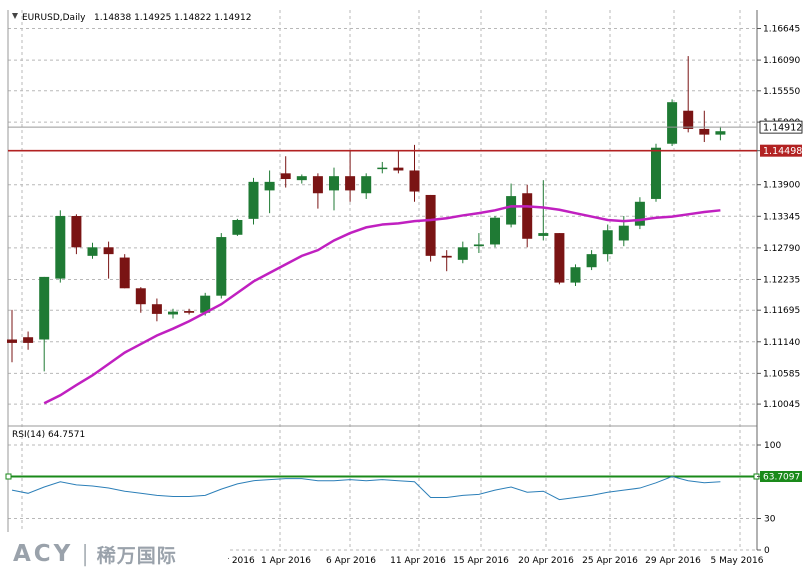 This screenshot has width=809, height=576. Describe the element at coordinates (15, 16) in the screenshot. I see `chart-shift-marker` at that location.